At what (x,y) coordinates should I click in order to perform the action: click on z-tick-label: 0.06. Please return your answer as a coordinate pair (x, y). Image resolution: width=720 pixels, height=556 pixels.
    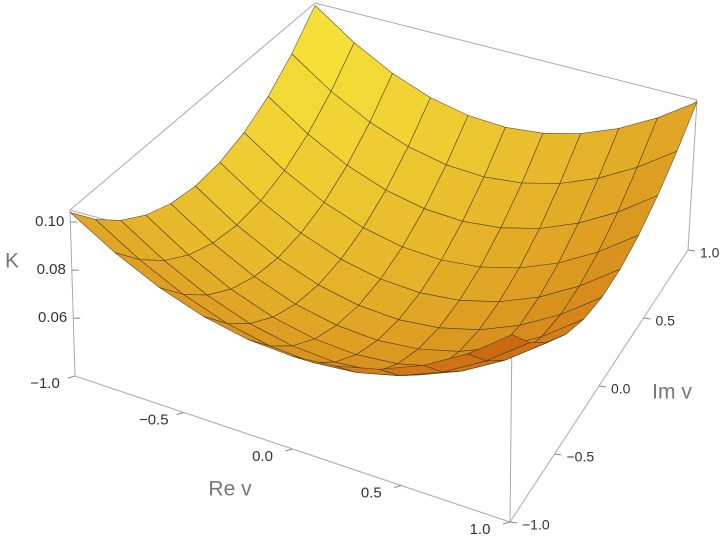
    Looking at the image, I should click on (52, 317).